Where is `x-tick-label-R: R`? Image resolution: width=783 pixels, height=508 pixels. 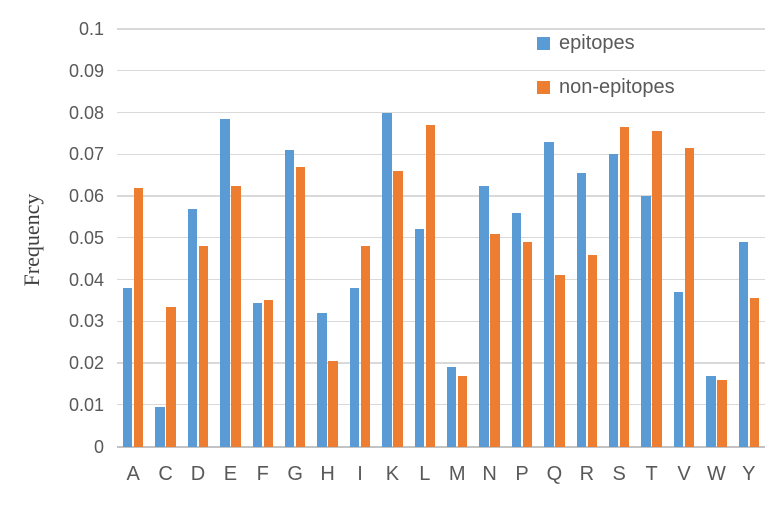
x-tick-label-R: R is located at coordinates (587, 474).